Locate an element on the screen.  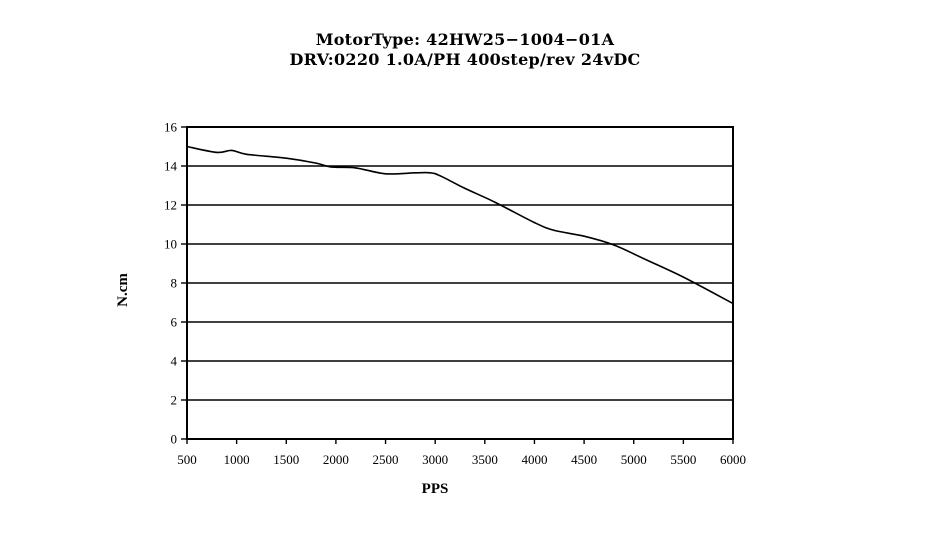
x-tick-label: 2500 is located at coordinates (386, 459).